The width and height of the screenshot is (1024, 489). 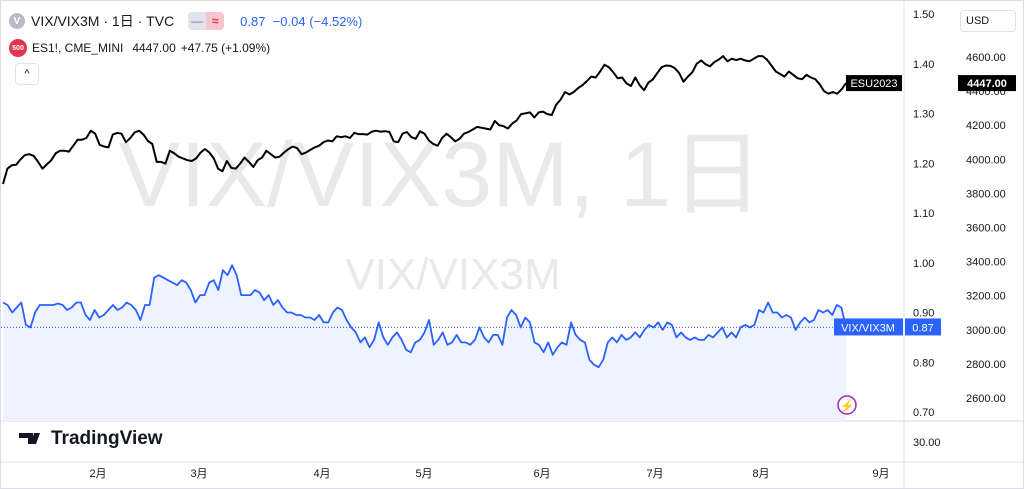 What do you see at coordinates (986, 194) in the screenshot?
I see `es-tick-label: 3800.00` at bounding box center [986, 194].